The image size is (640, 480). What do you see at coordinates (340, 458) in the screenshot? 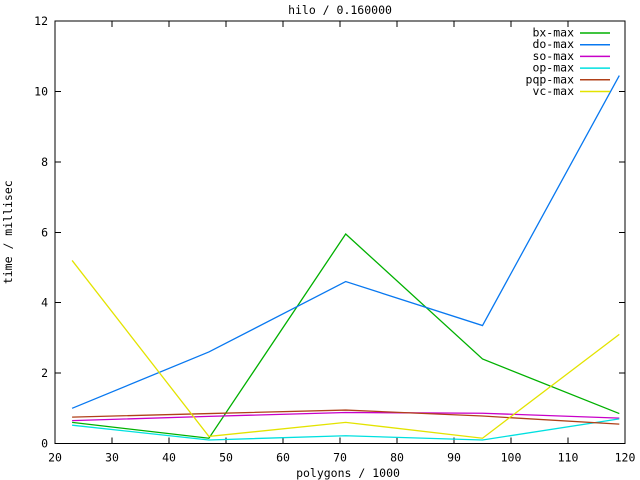
I see `x-tick-label: 70` at bounding box center [340, 458].